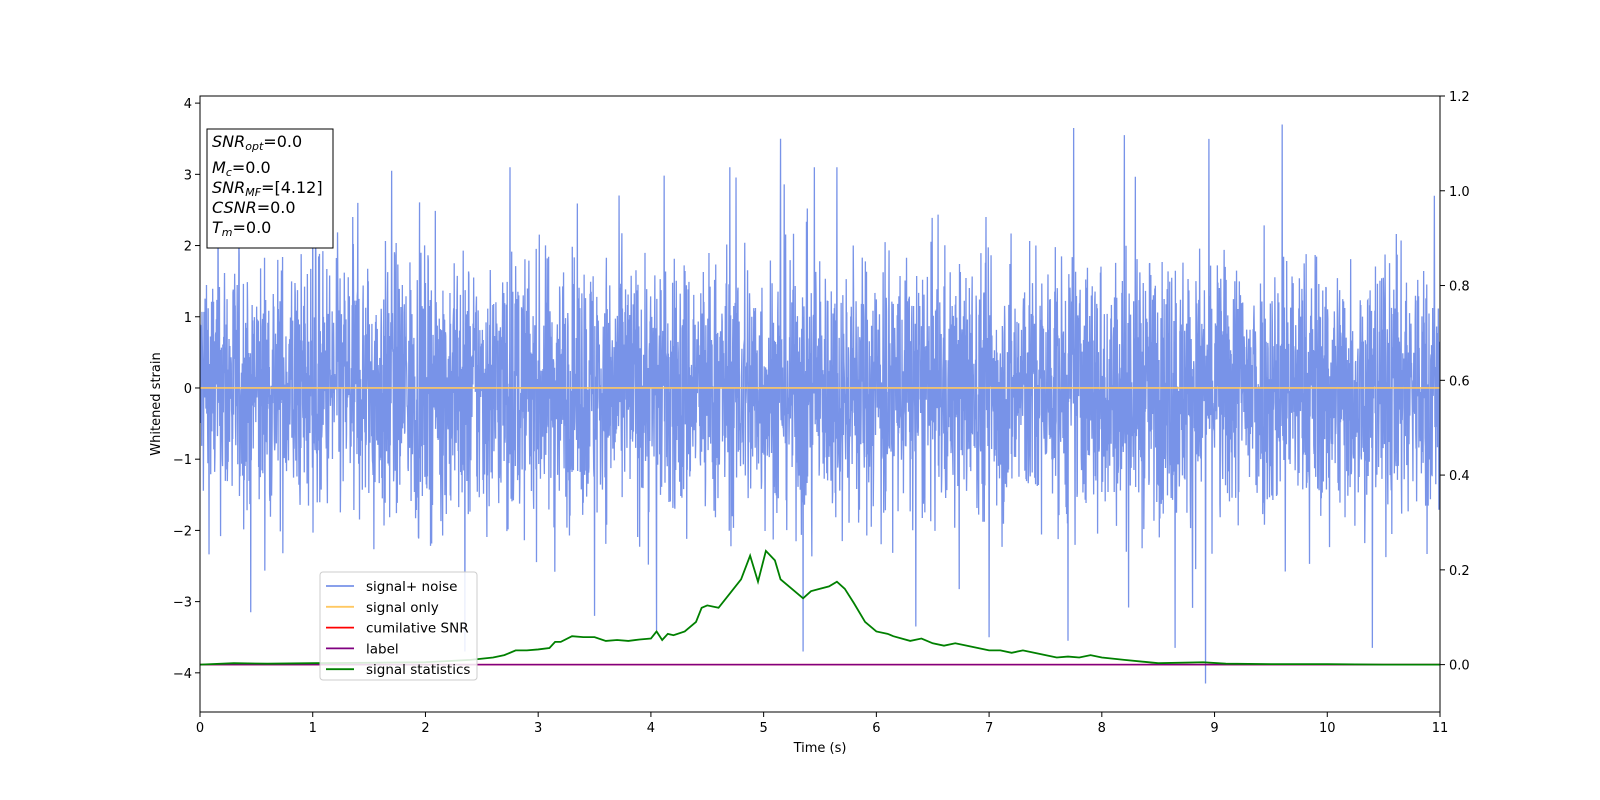 The image size is (1600, 800). What do you see at coordinates (763, 728) in the screenshot?
I see `x-tick-label: 5` at bounding box center [763, 728].